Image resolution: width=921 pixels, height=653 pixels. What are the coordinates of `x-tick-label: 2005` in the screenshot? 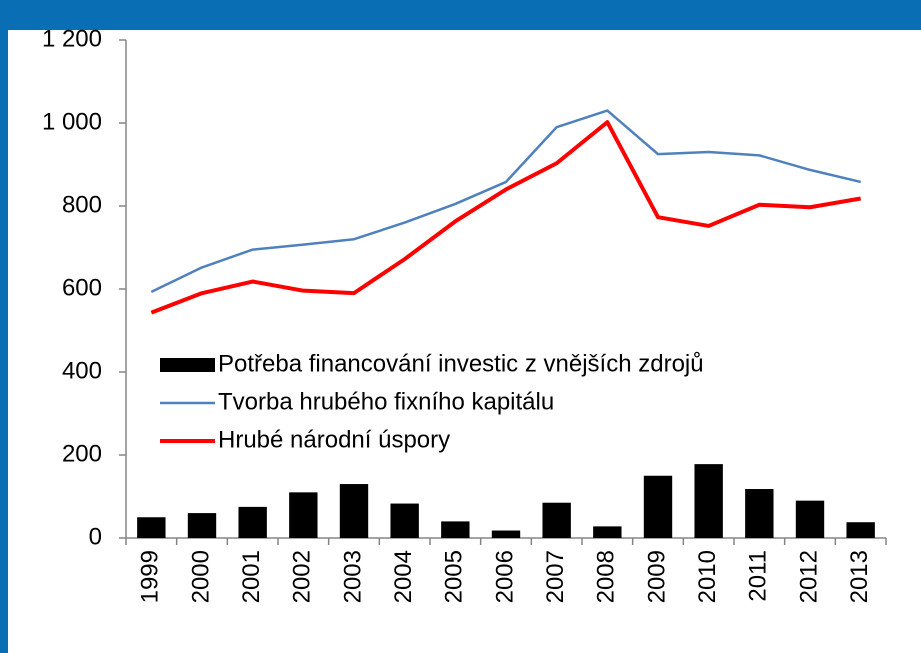 It's located at (454, 576).